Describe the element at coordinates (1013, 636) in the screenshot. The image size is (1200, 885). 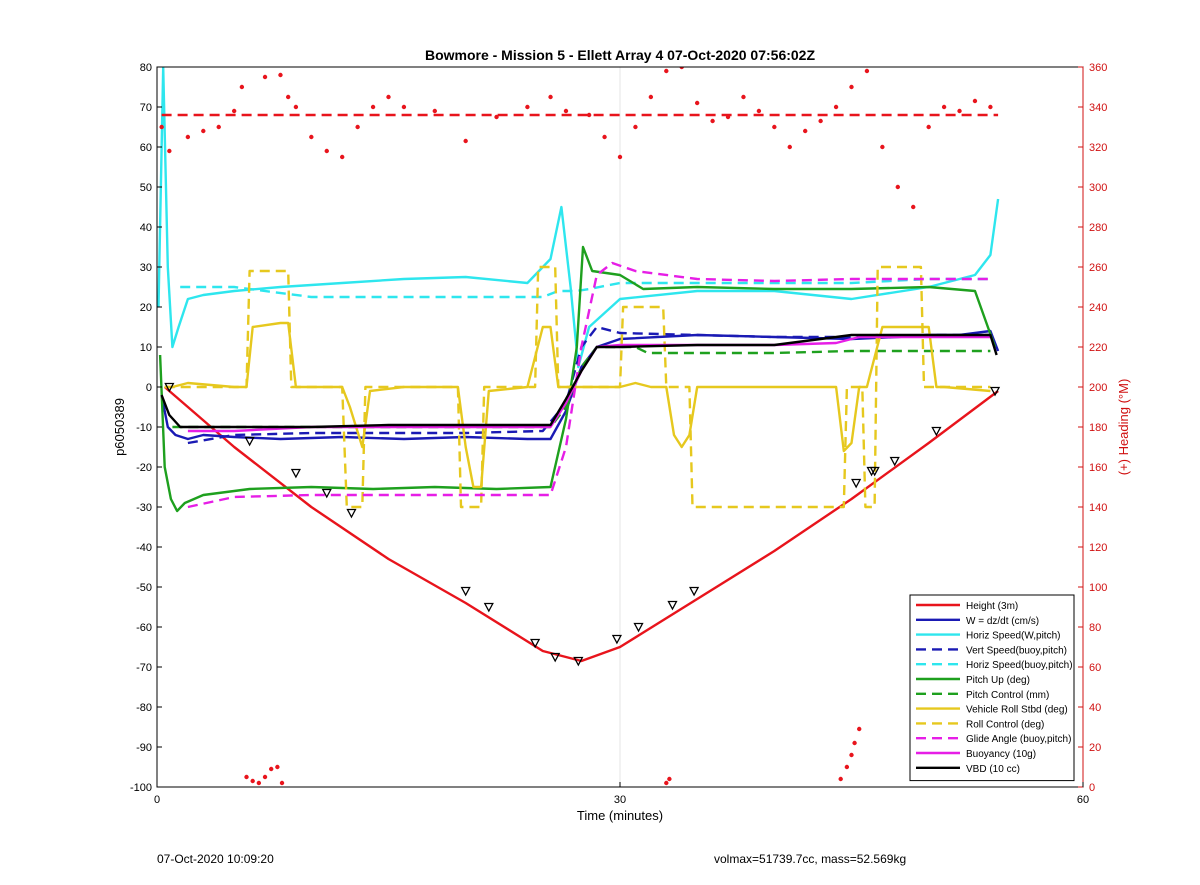
I see `legend-label-horiz-speed-w-pitch: Horiz Speed(W,pitch)` at that location.